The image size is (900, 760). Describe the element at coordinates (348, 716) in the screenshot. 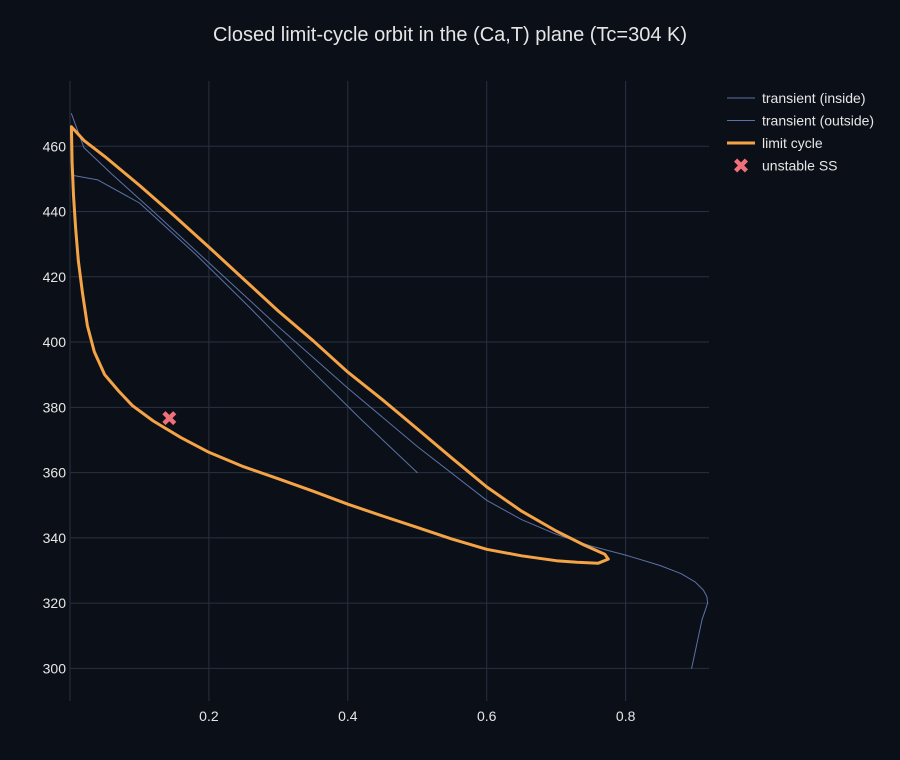

I see `x-tick-label: 0.4` at that location.